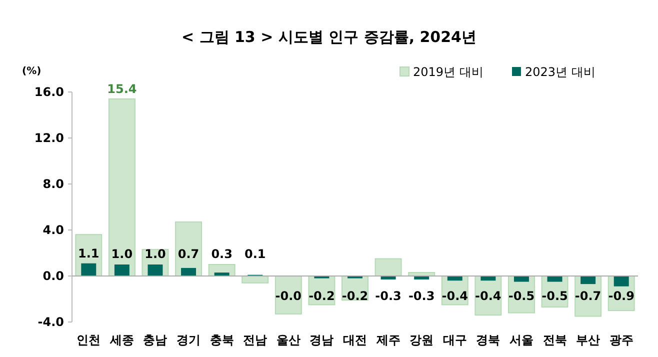 This screenshot has height=357, width=658. What do you see at coordinates (189, 254) in the screenshot?
I see `data-label: 0.7` at bounding box center [189, 254].